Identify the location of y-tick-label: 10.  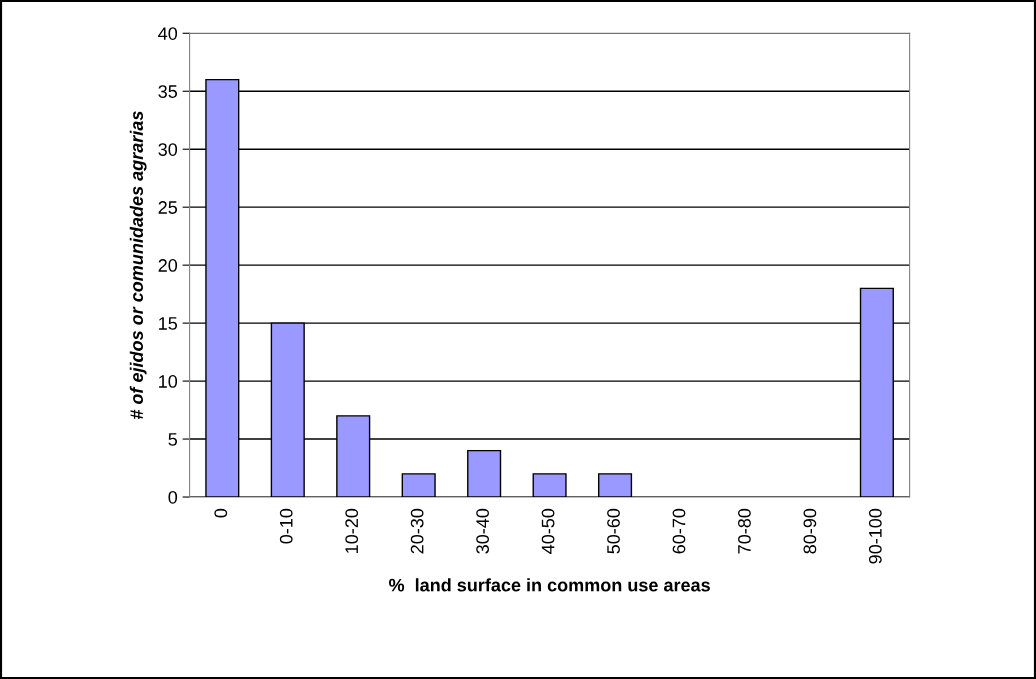
(168, 381).